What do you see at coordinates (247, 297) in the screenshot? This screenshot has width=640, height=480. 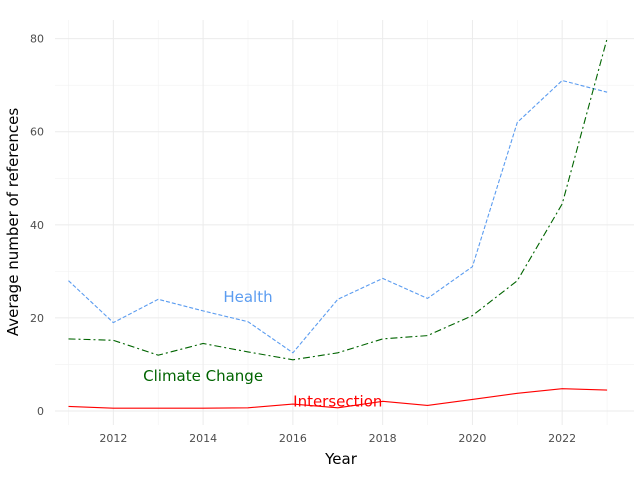 I see `series-label-health: Health` at bounding box center [247, 297].